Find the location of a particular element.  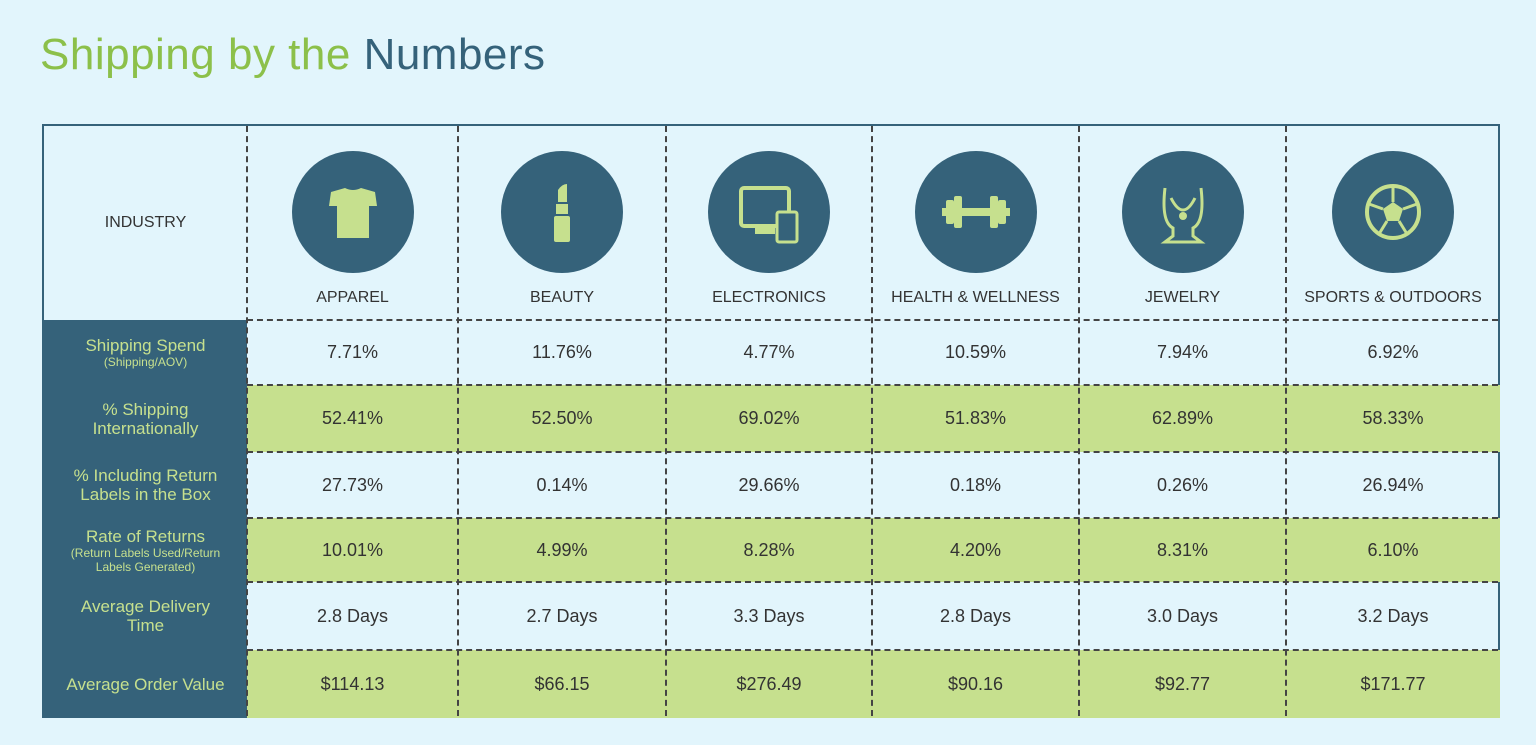

table-cell: 10.59% is located at coordinates (975, 352).